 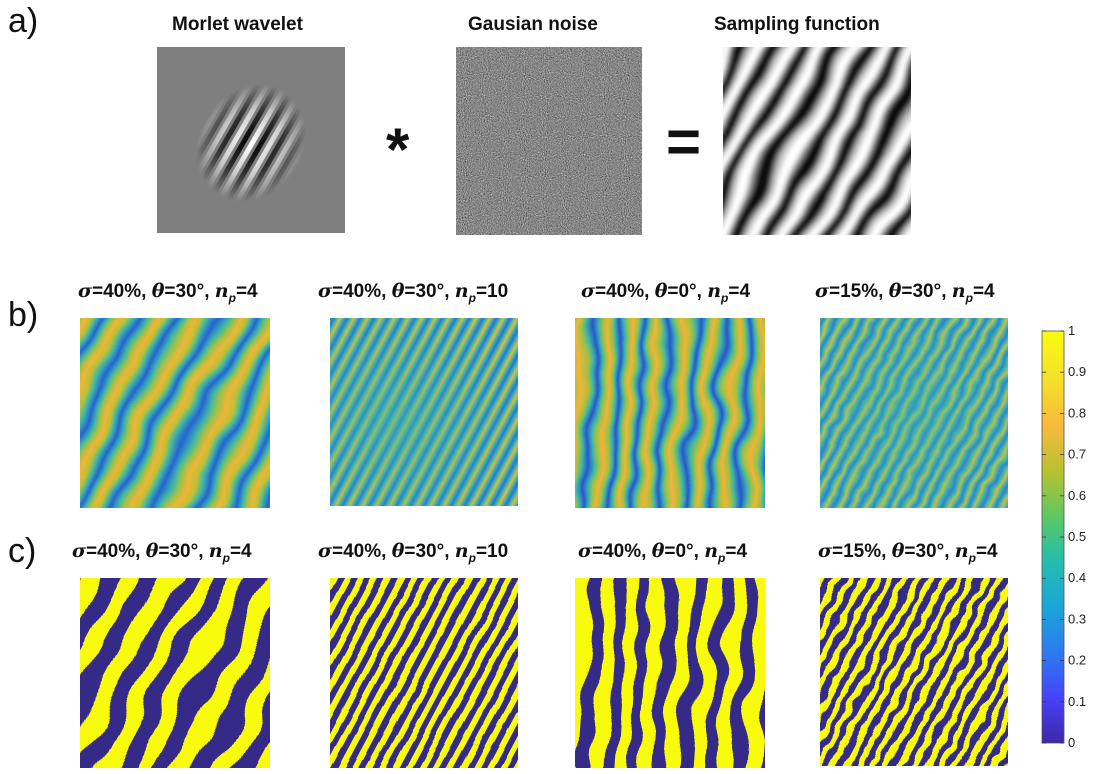 What do you see at coordinates (1077, 412) in the screenshot?
I see `colorbar-tick-label: 0.8` at bounding box center [1077, 412].